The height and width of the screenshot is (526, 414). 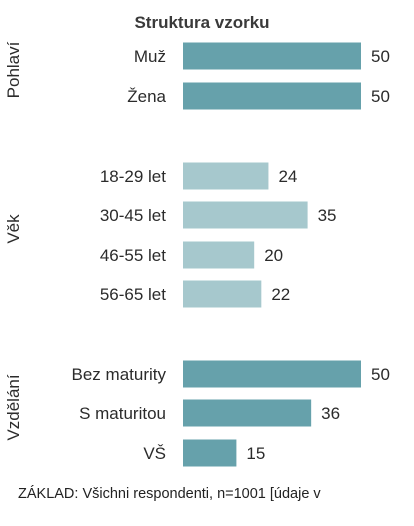 What do you see at coordinates (13, 69) in the screenshot?
I see `group-label-0: Pohlaví` at bounding box center [13, 69].